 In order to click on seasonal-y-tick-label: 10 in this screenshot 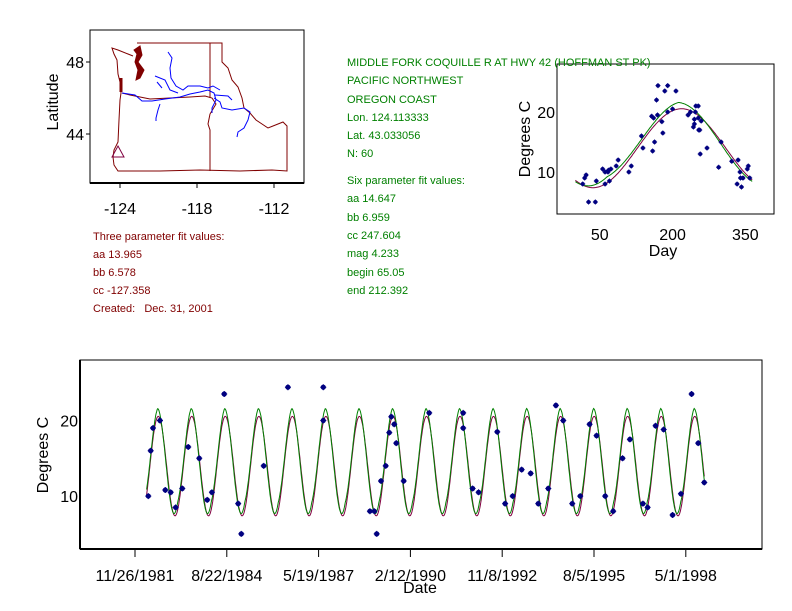, I will do `click(546, 173)`.